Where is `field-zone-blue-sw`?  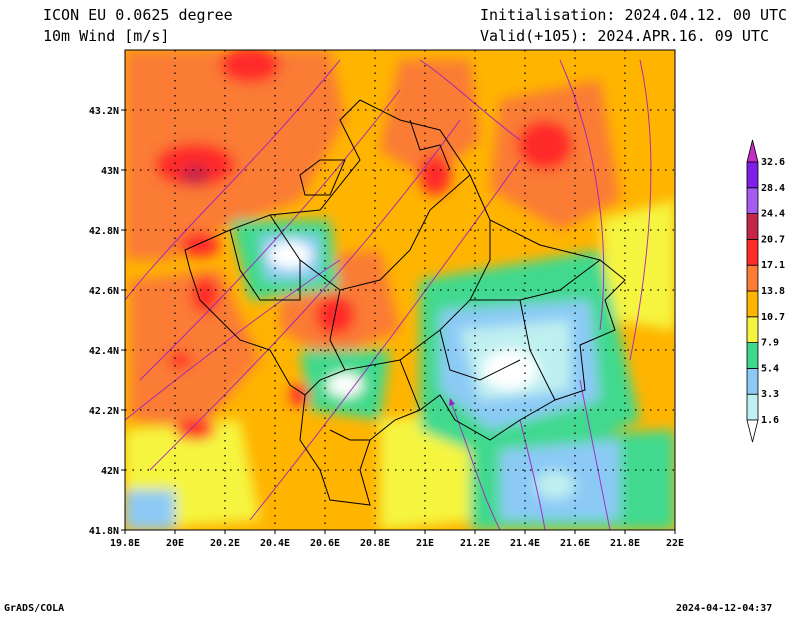 field-zone-blue-sw is located at coordinates (150, 510).